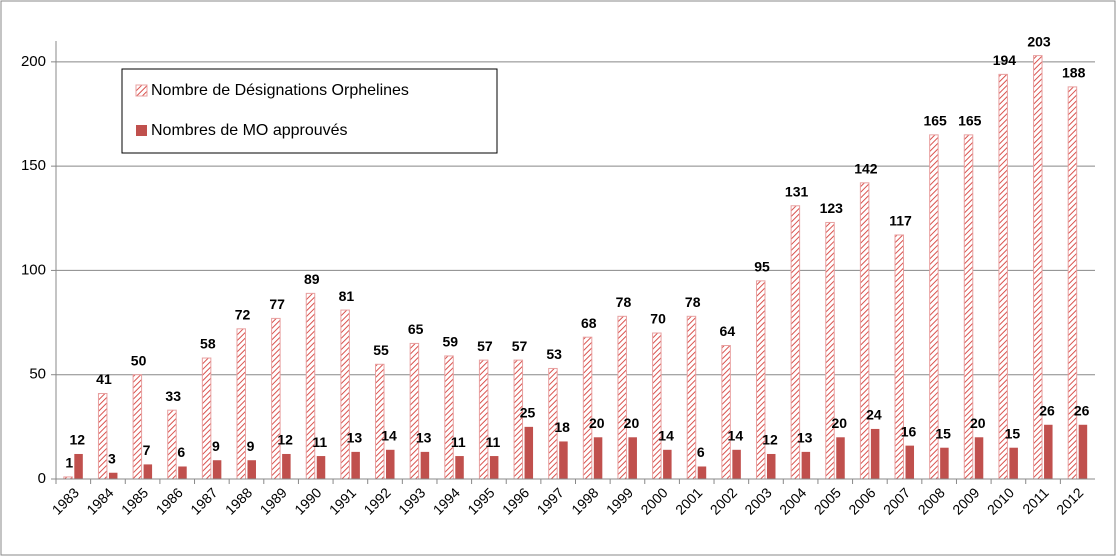 This screenshot has height=557, width=1117. What do you see at coordinates (832, 208) in the screenshot?
I see `value-label: 123` at bounding box center [832, 208].